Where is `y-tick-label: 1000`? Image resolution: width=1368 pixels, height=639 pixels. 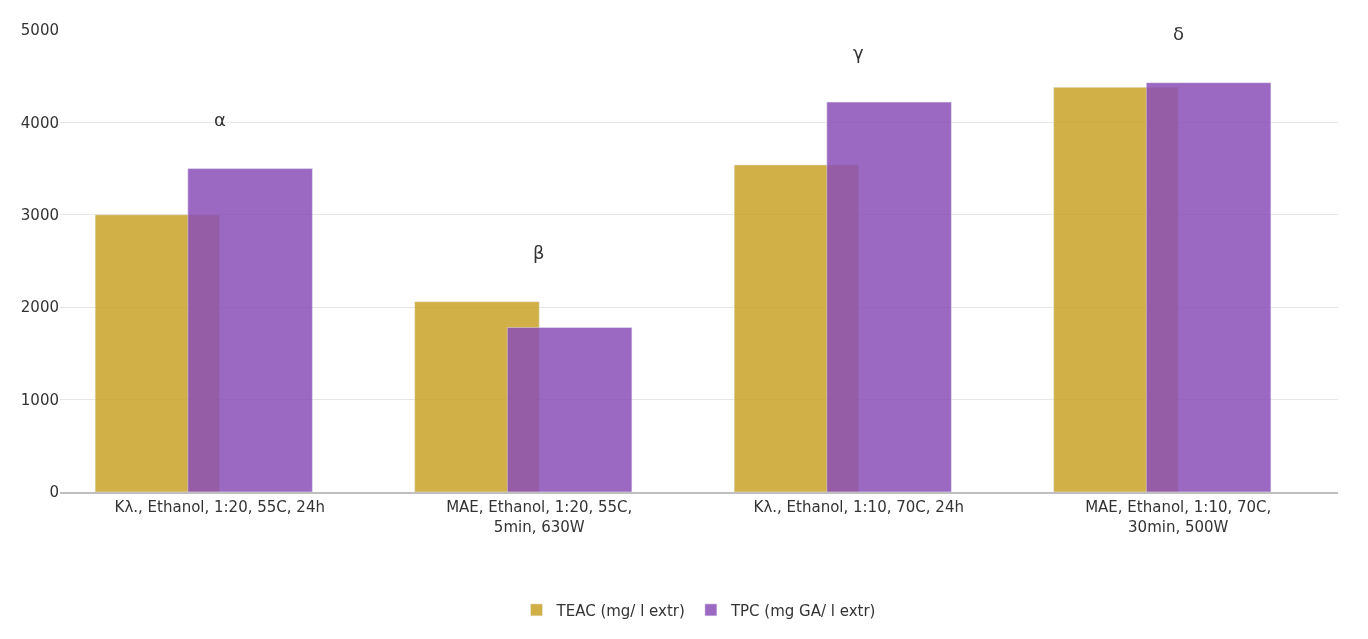 y-tick-label: 1000 is located at coordinates (39, 399).